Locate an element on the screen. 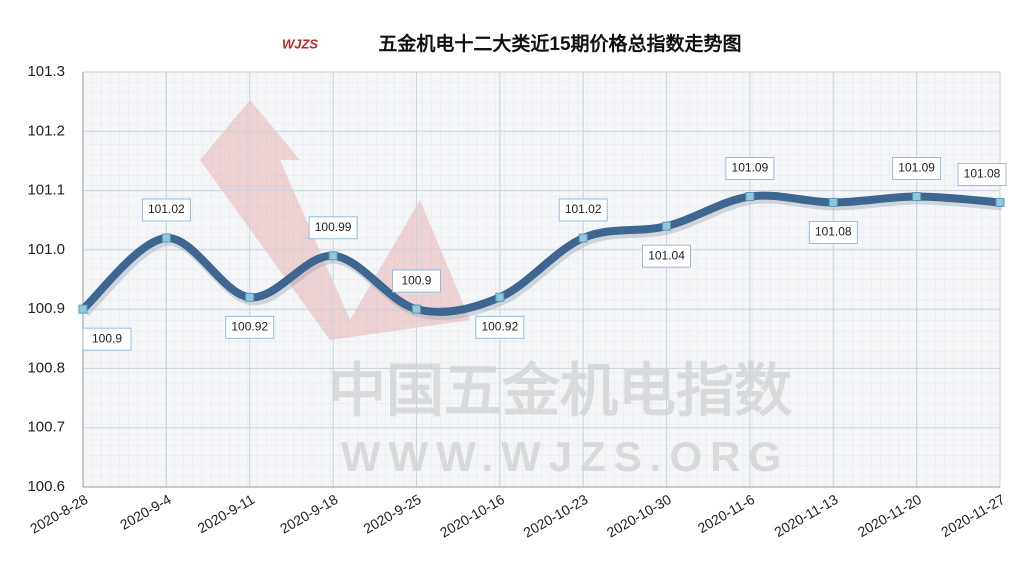 This screenshot has height=572, width=1015. y-tick-label: 100.7 is located at coordinates (46, 427).